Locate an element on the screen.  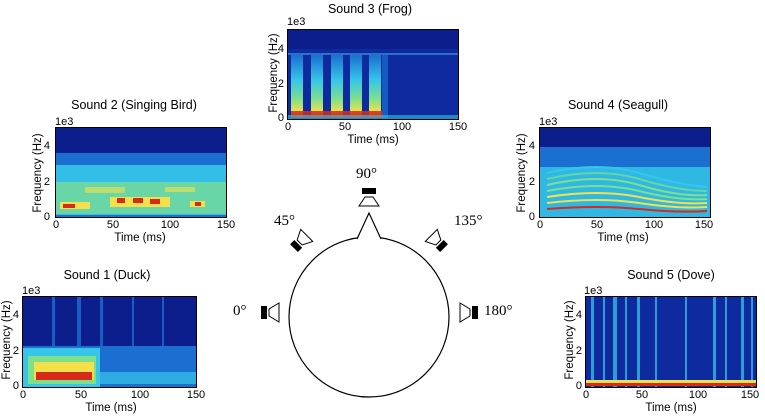
spectrogram-duck is located at coordinates (109, 342).